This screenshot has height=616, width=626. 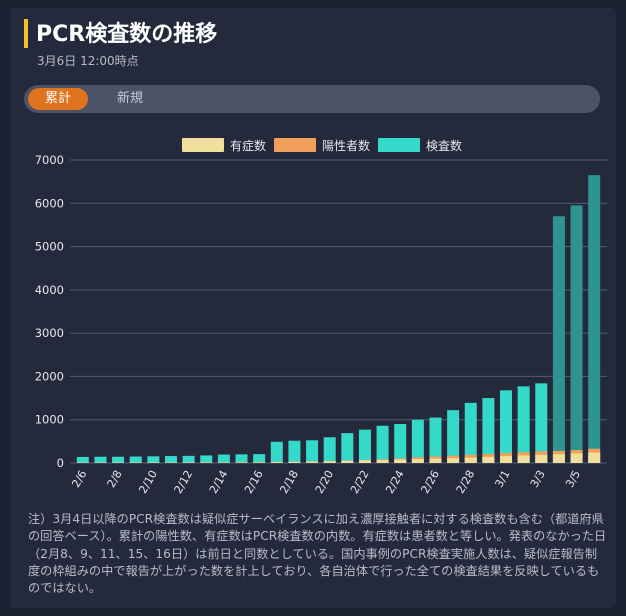 What do you see at coordinates (129, 98) in the screenshot?
I see `tab-new: 新規` at bounding box center [129, 98].